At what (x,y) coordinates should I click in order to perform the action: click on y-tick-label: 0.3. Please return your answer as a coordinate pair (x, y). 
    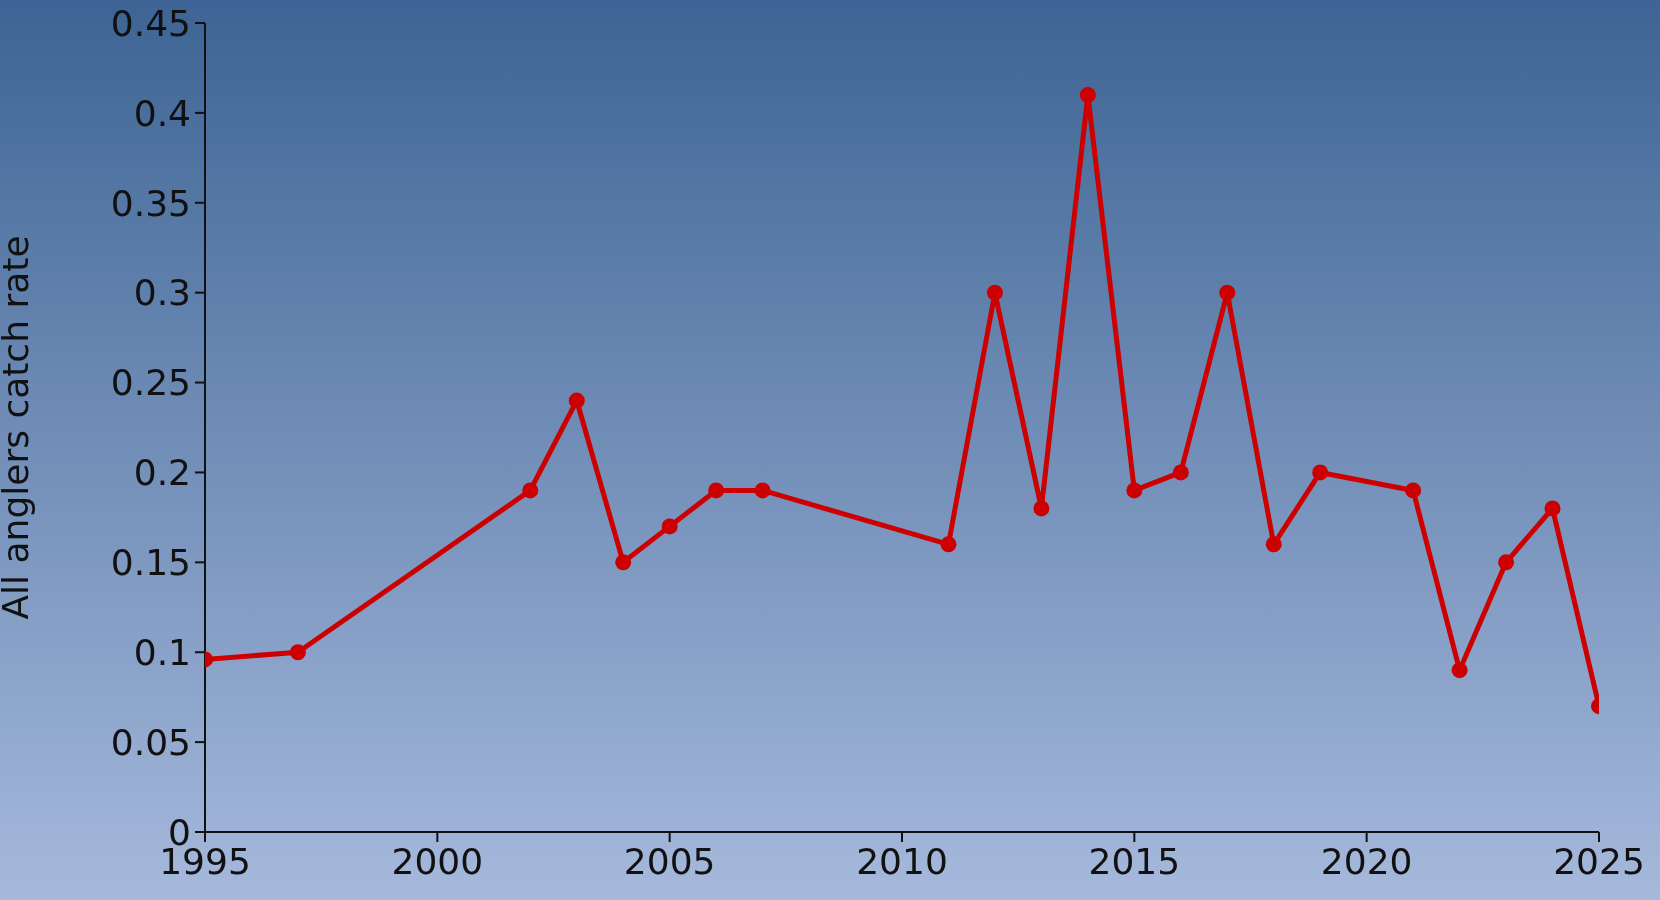
    Looking at the image, I should click on (162, 293).